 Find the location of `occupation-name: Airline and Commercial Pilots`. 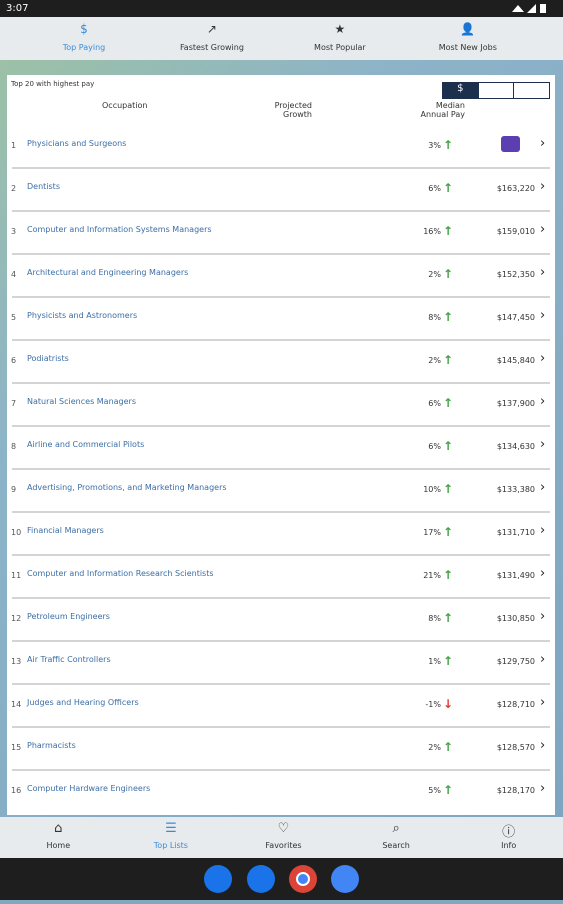

occupation-name: Airline and Commercial Pilots is located at coordinates (86, 444).